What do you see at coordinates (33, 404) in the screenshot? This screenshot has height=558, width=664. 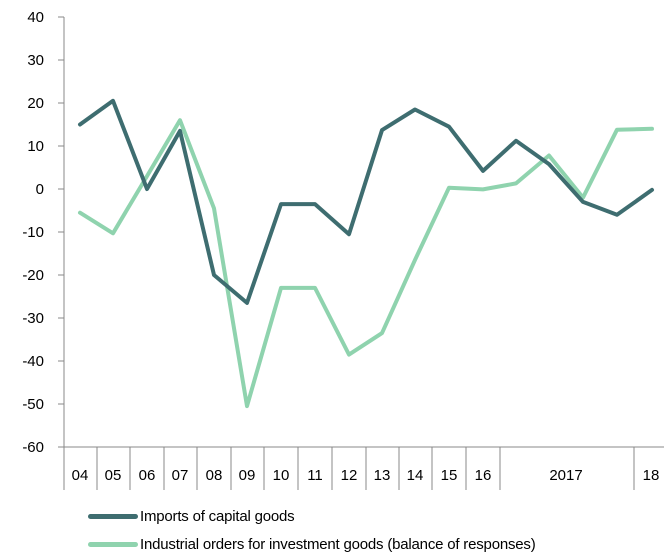 I see `y-tick-label: -50` at bounding box center [33, 404].